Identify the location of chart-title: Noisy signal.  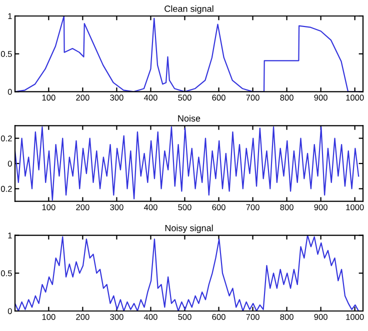
(189, 229).